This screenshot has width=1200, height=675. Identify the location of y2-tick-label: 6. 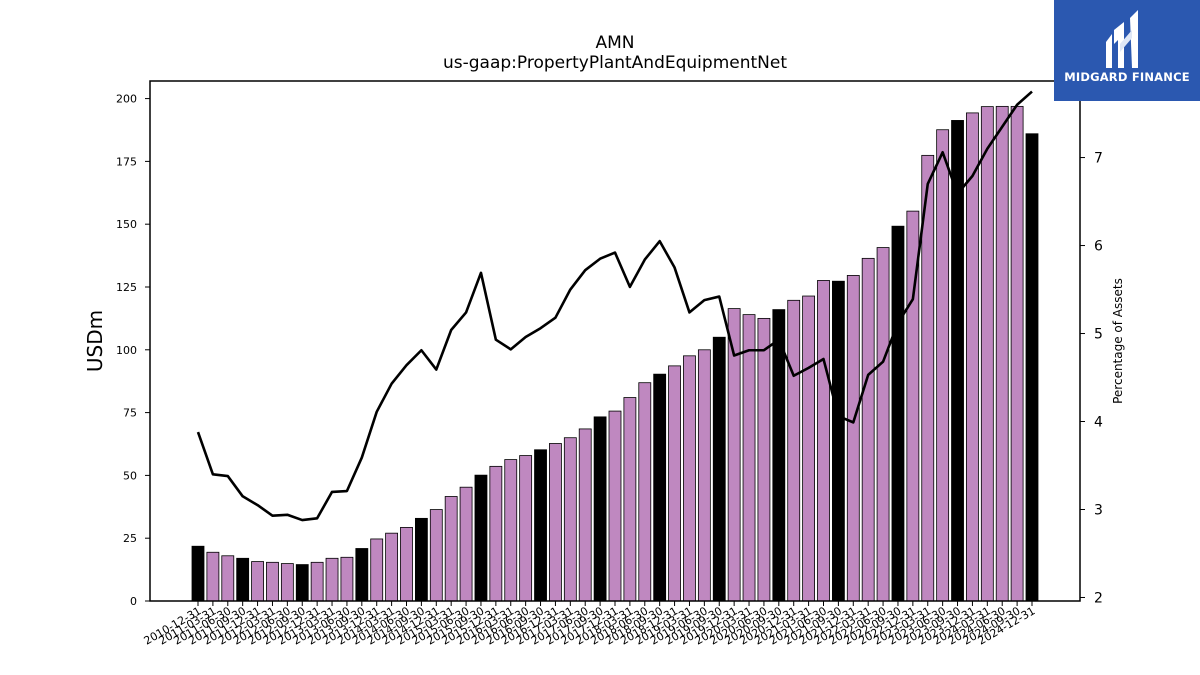
(1098, 247).